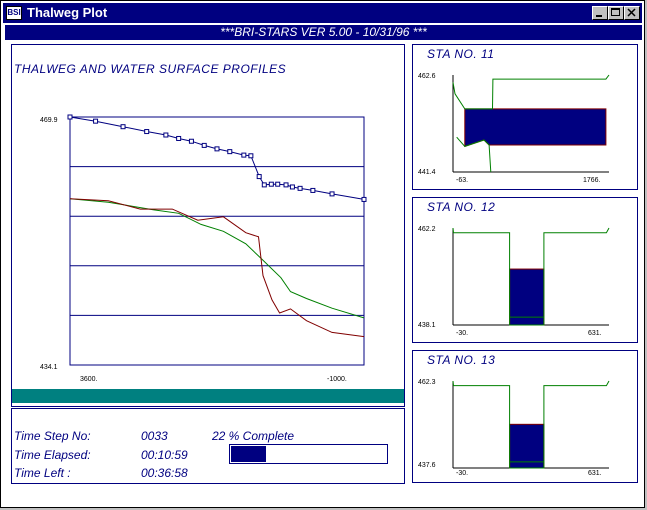  Describe the element at coordinates (154, 436) in the screenshot. I see `time-step-value: 0033` at that location.